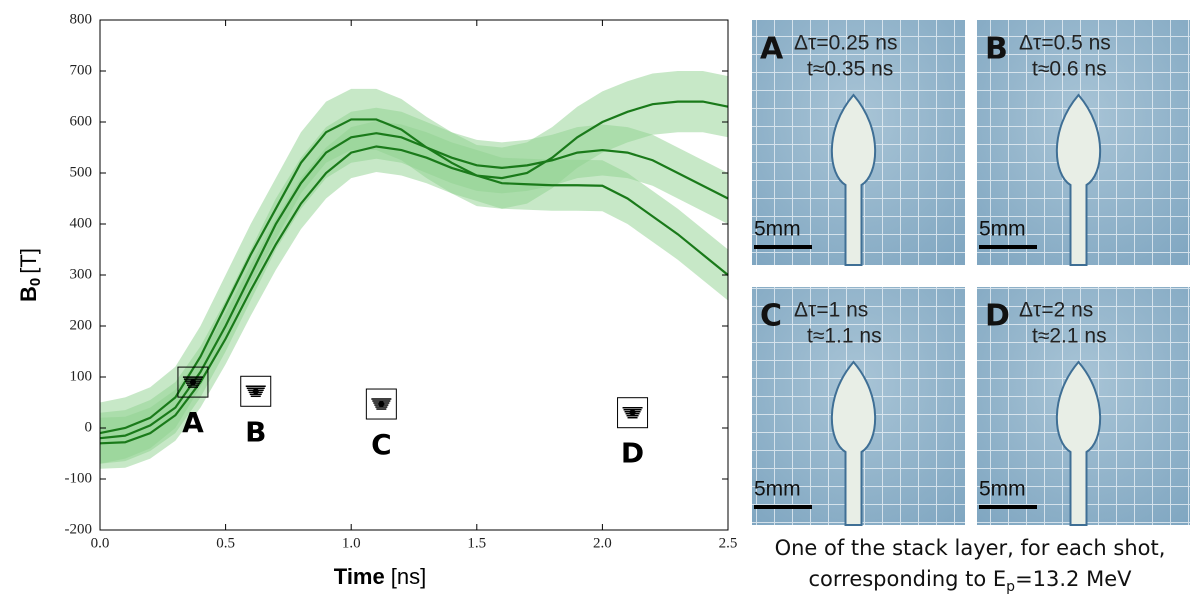 The height and width of the screenshot is (608, 1193). What do you see at coordinates (1069, 336) in the screenshot?
I see `image-time: t≈2.1 ns` at bounding box center [1069, 336].